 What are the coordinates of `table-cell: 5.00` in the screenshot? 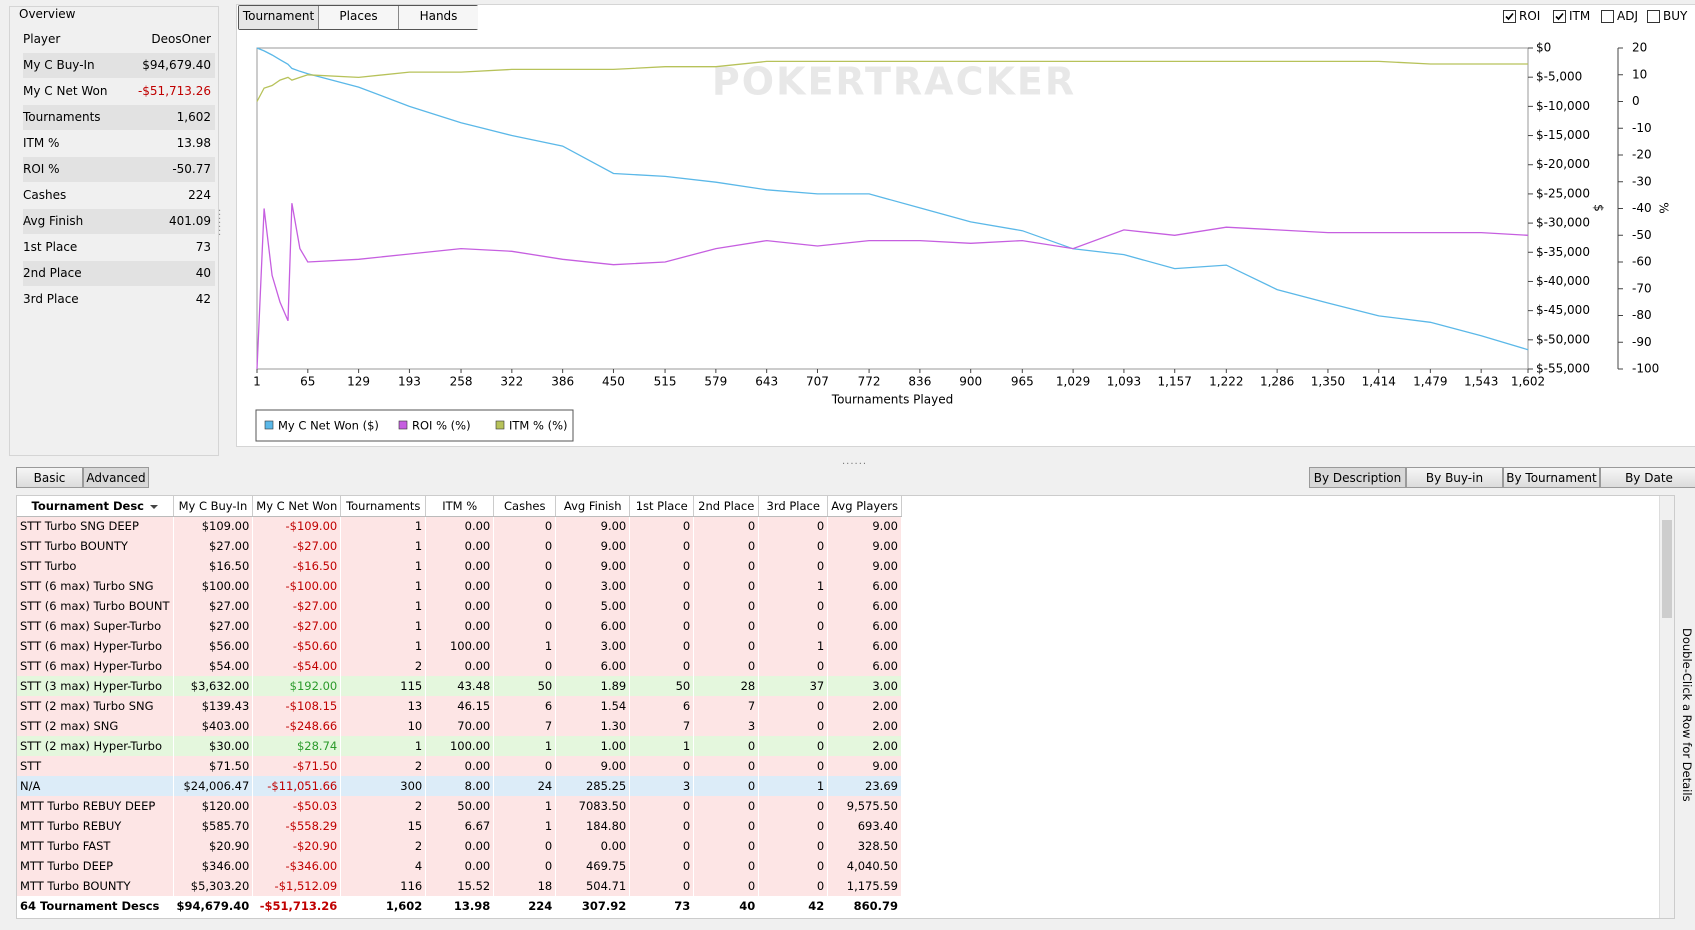 It's located at (593, 606).